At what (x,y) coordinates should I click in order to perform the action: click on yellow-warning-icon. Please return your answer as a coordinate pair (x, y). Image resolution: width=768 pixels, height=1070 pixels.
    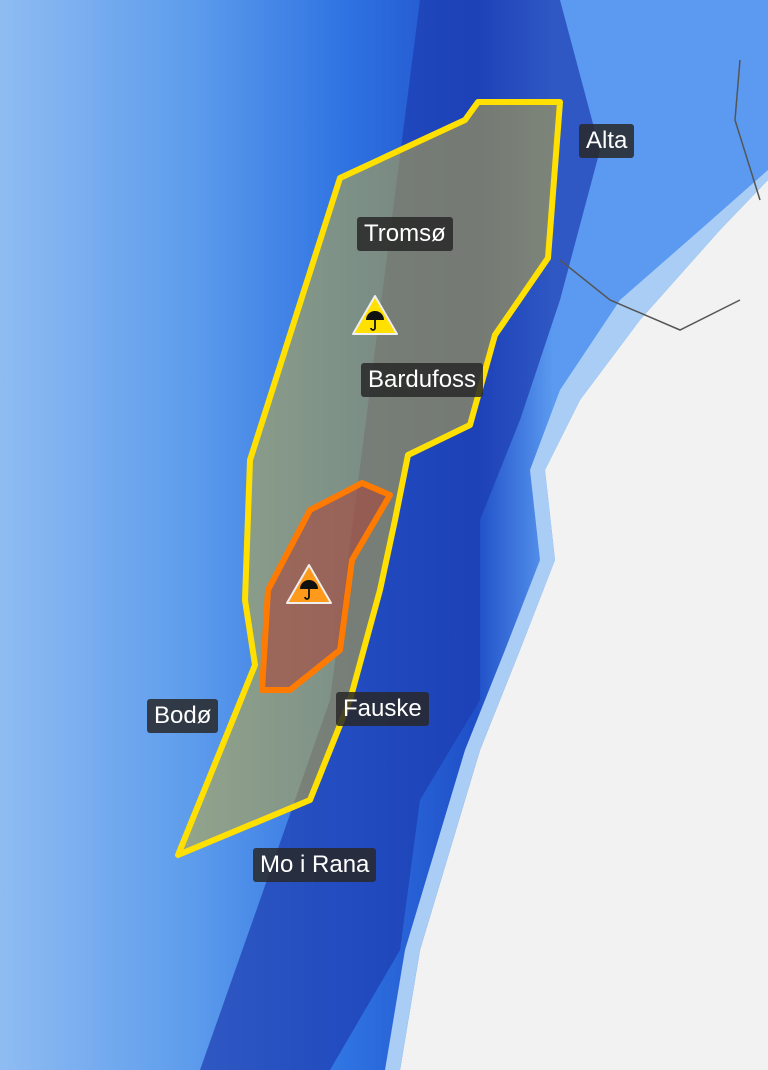
    Looking at the image, I should click on (375, 315).